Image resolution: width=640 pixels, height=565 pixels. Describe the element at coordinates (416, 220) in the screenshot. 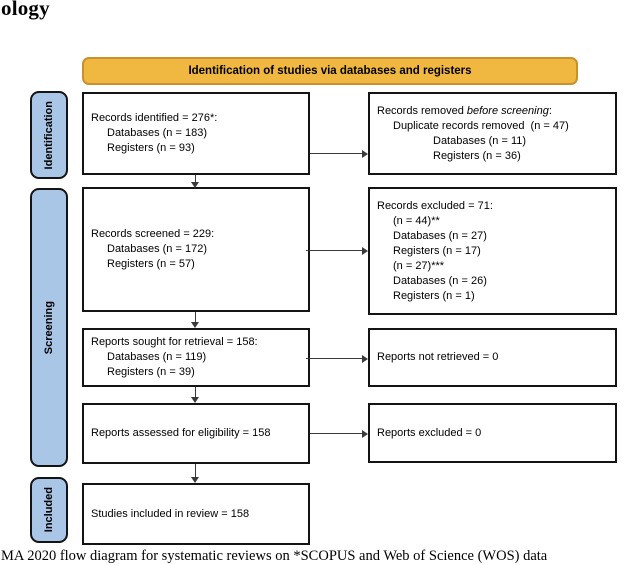

I see `records-excluded-group1: (n = 44)**` at that location.